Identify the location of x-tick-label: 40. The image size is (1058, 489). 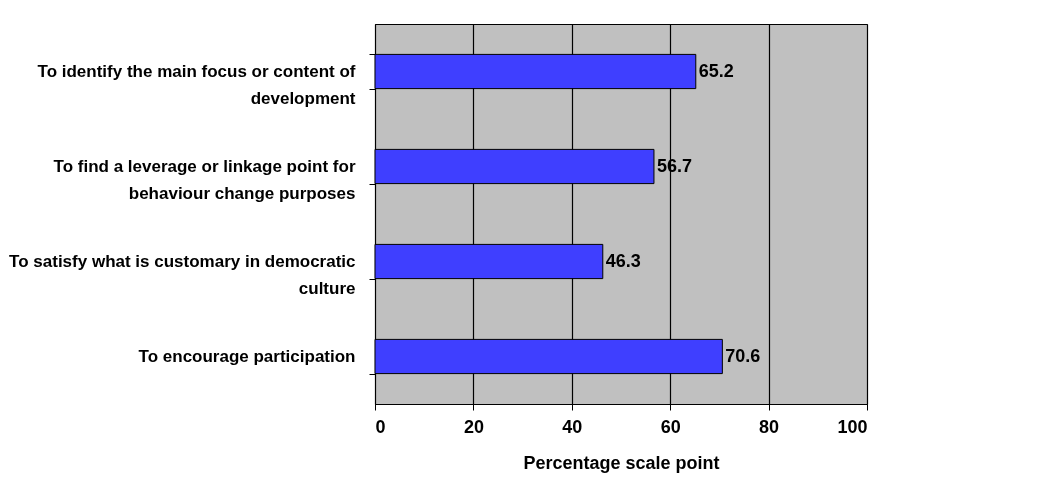
(572, 426).